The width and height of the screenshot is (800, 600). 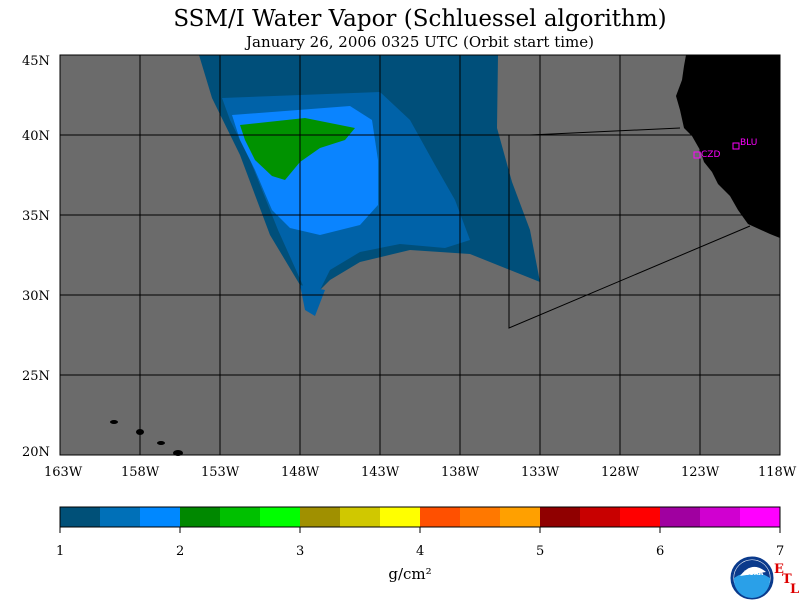 I want to click on etl-letter-t: T, so click(x=787, y=579).